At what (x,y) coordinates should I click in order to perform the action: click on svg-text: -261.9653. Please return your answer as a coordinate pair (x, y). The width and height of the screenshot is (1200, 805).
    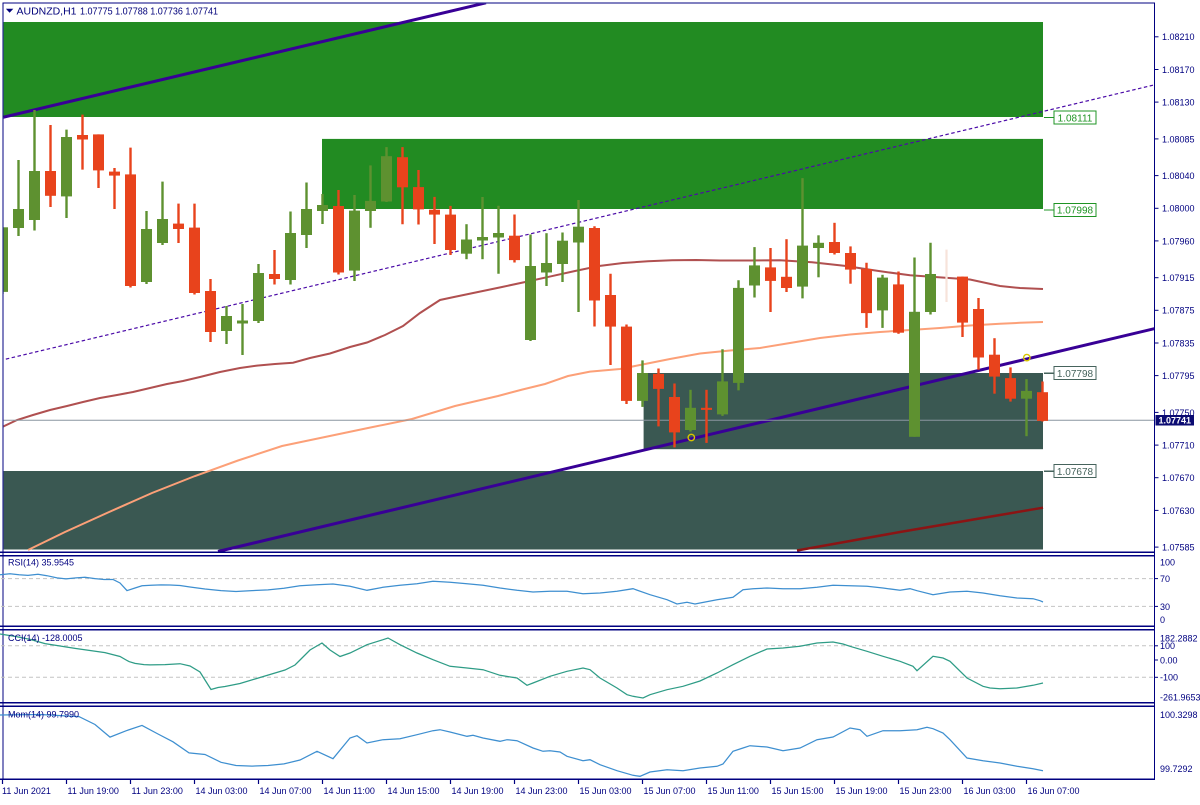
    Looking at the image, I should click on (1180, 697).